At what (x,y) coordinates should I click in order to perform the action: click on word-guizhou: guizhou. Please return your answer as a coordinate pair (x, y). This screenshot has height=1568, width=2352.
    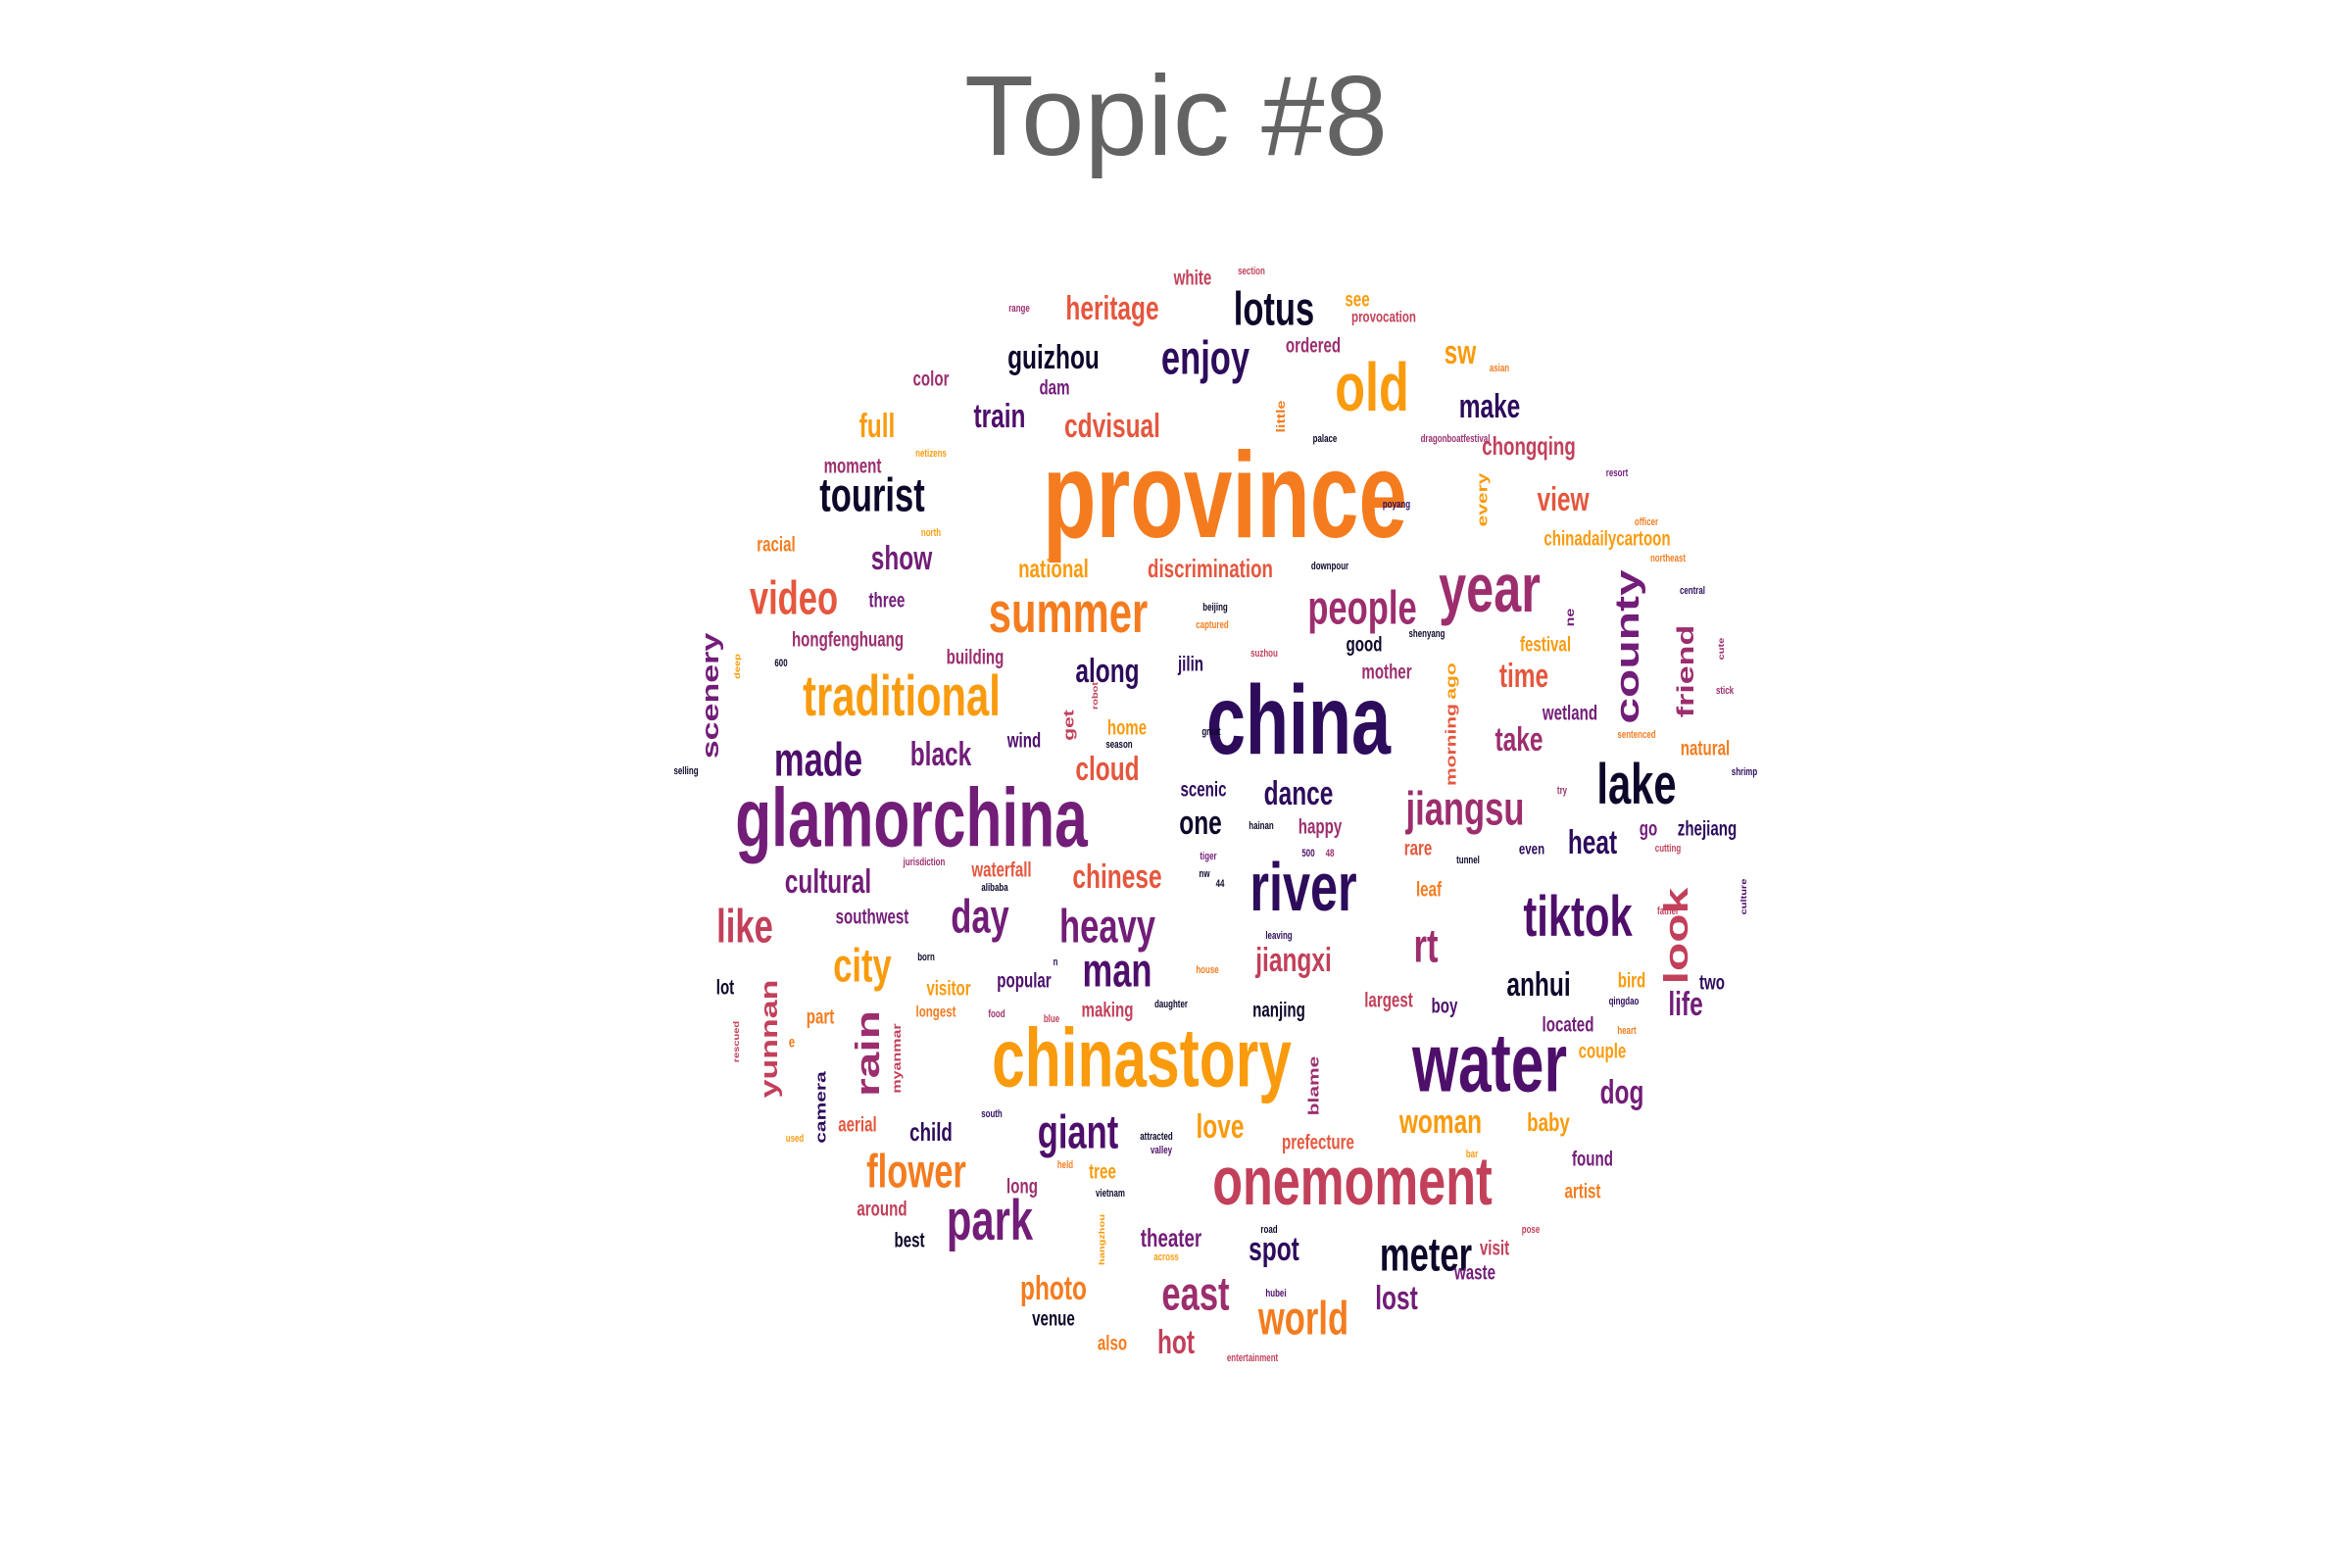
    Looking at the image, I should click on (1053, 357).